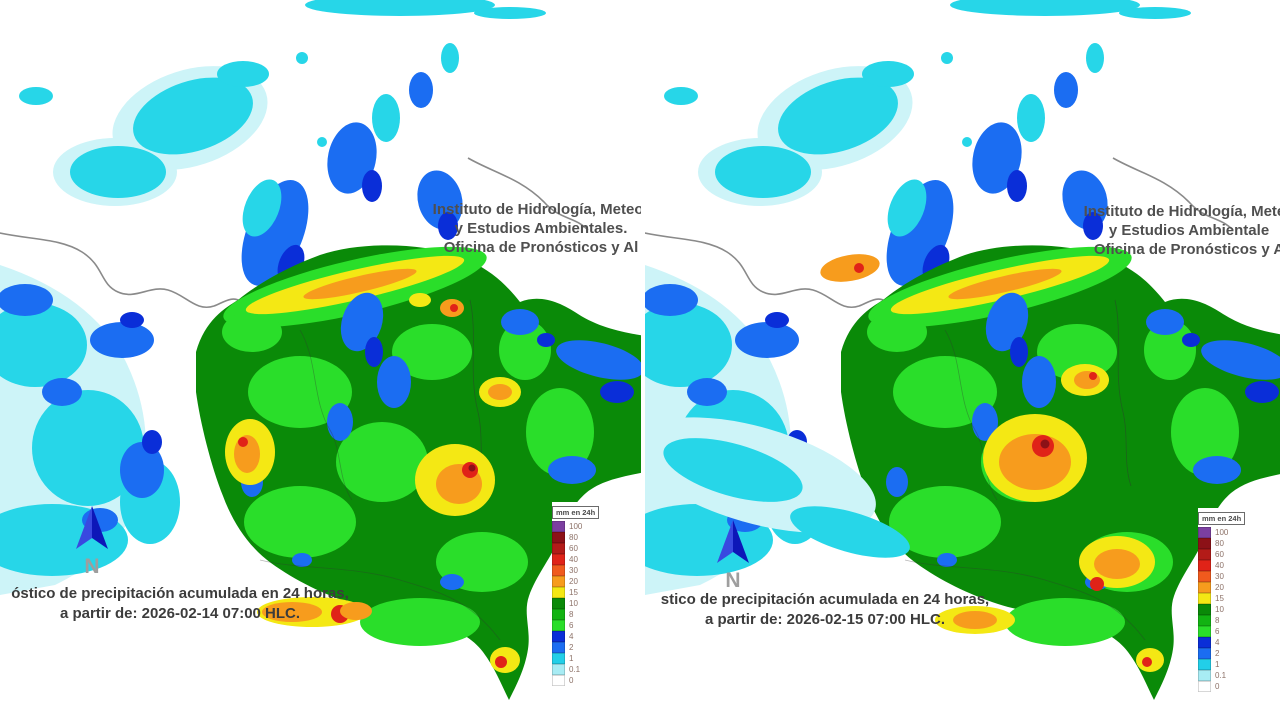 The image size is (1280, 720). I want to click on legend-entry: 15, so click(1221, 598).